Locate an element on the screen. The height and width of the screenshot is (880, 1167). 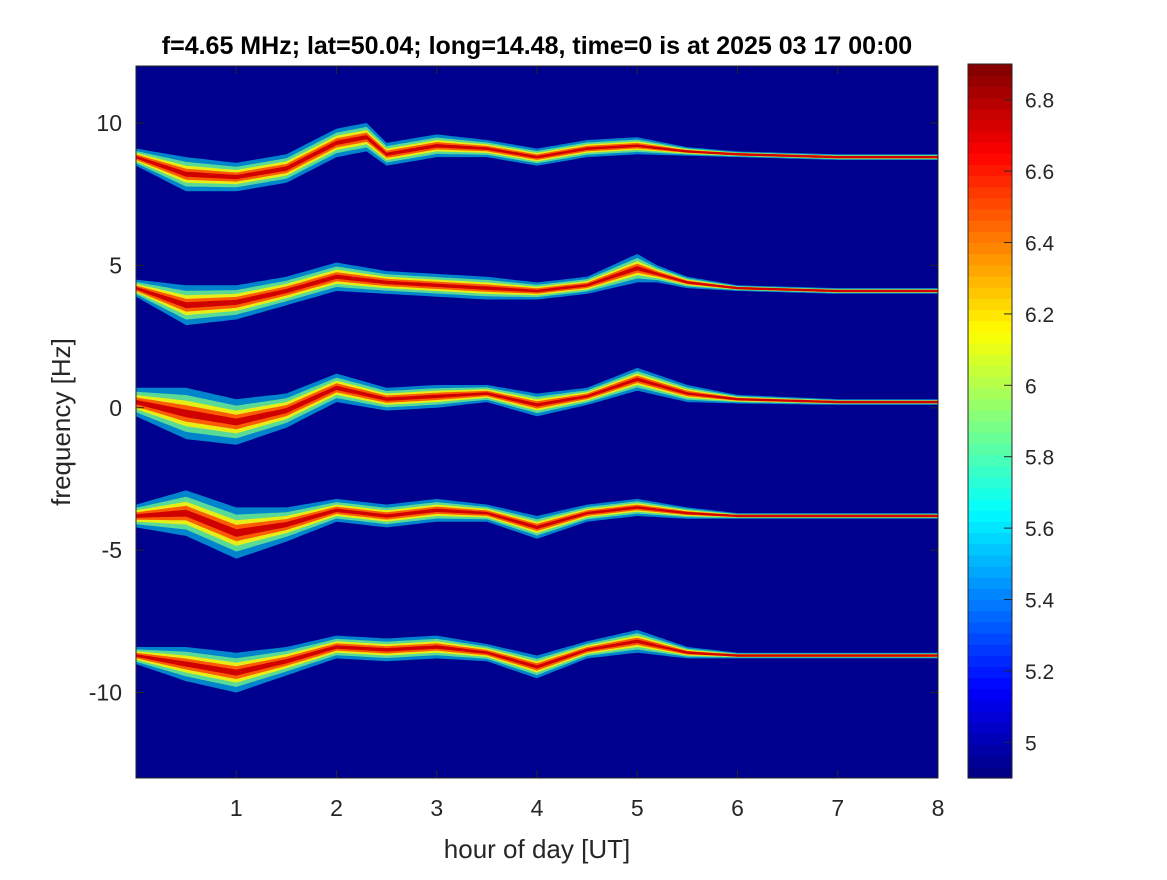
x-tick-label: 3 is located at coordinates (436, 808).